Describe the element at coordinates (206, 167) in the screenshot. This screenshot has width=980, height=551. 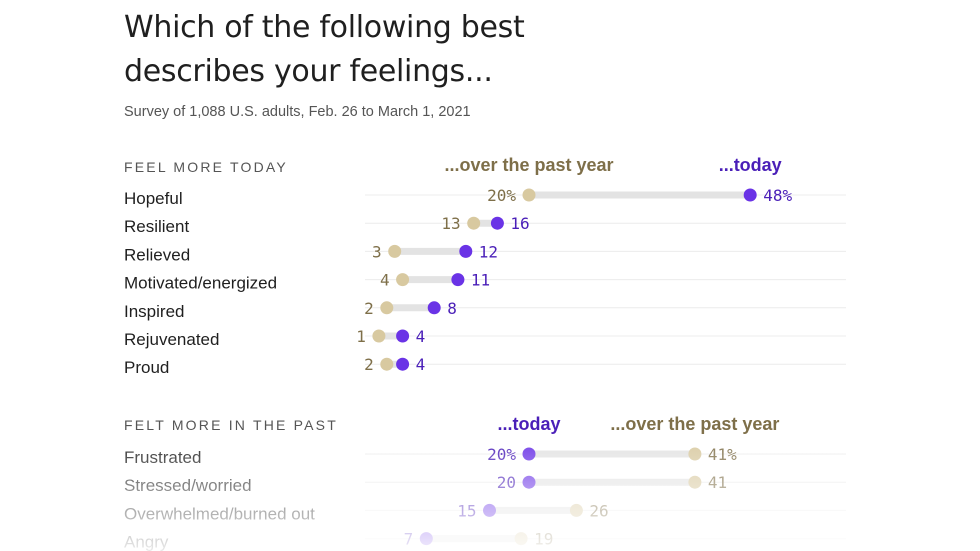
I see `section-label: FEEL MORE TODAY` at that location.